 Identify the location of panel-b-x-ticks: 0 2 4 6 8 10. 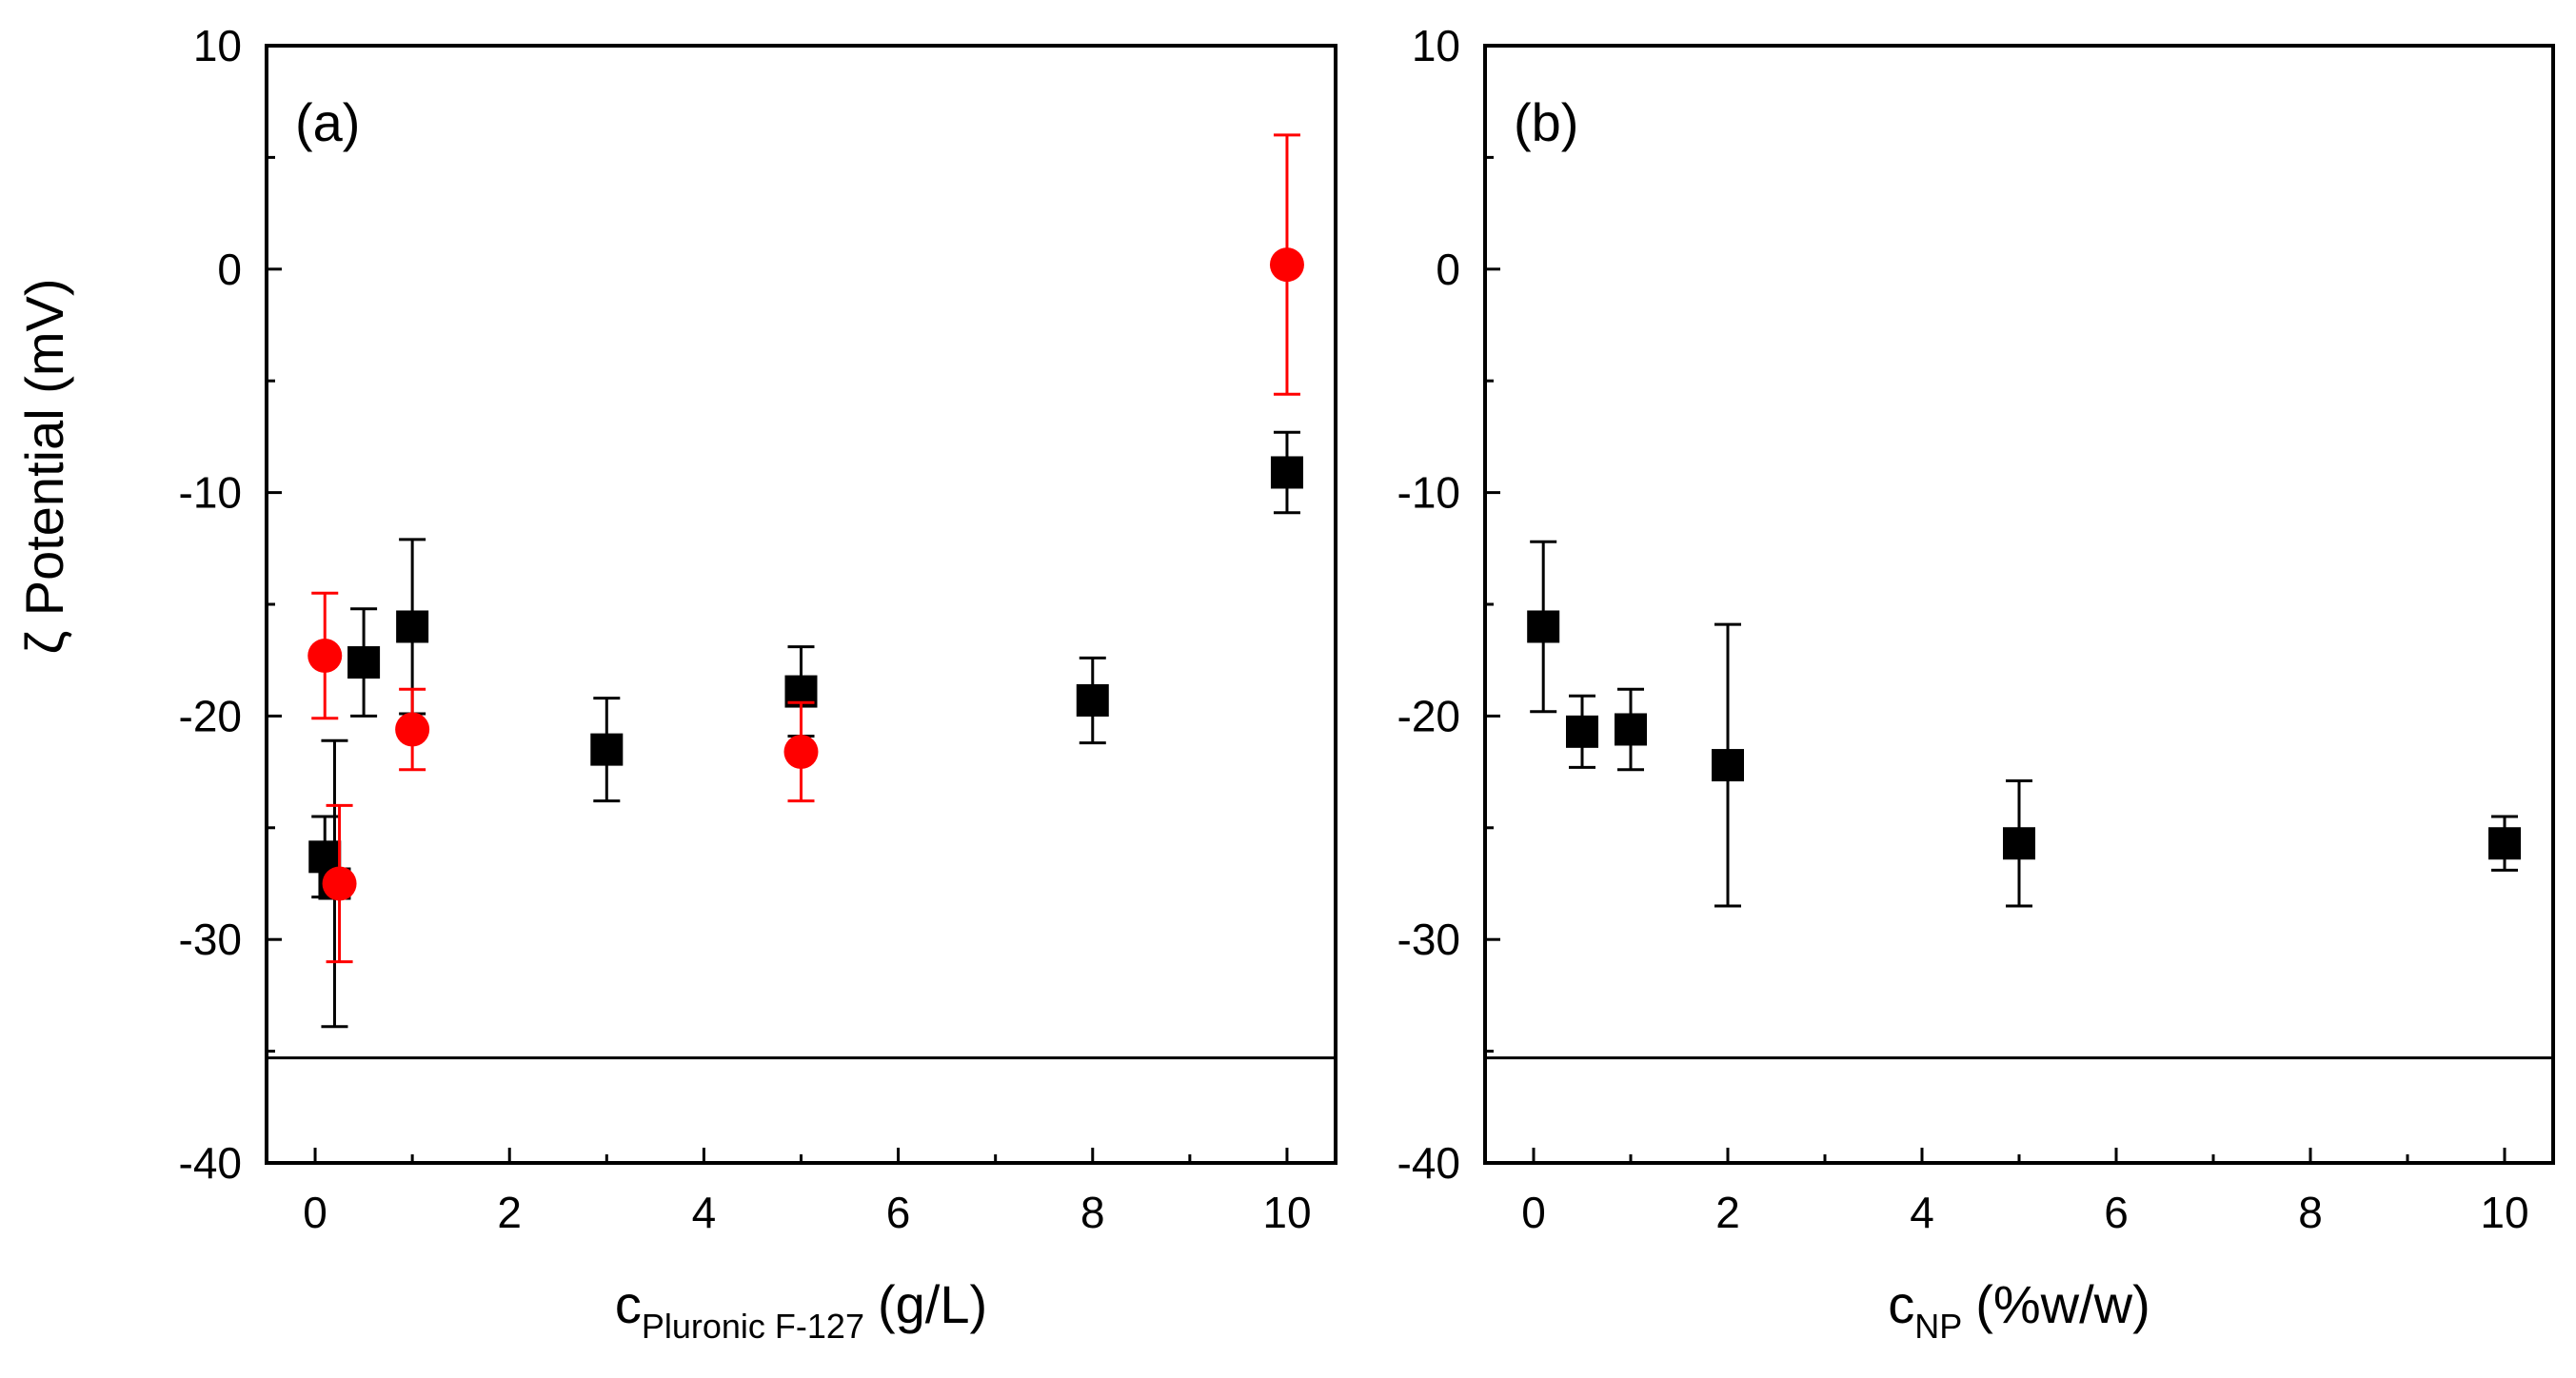
(2025, 1192).